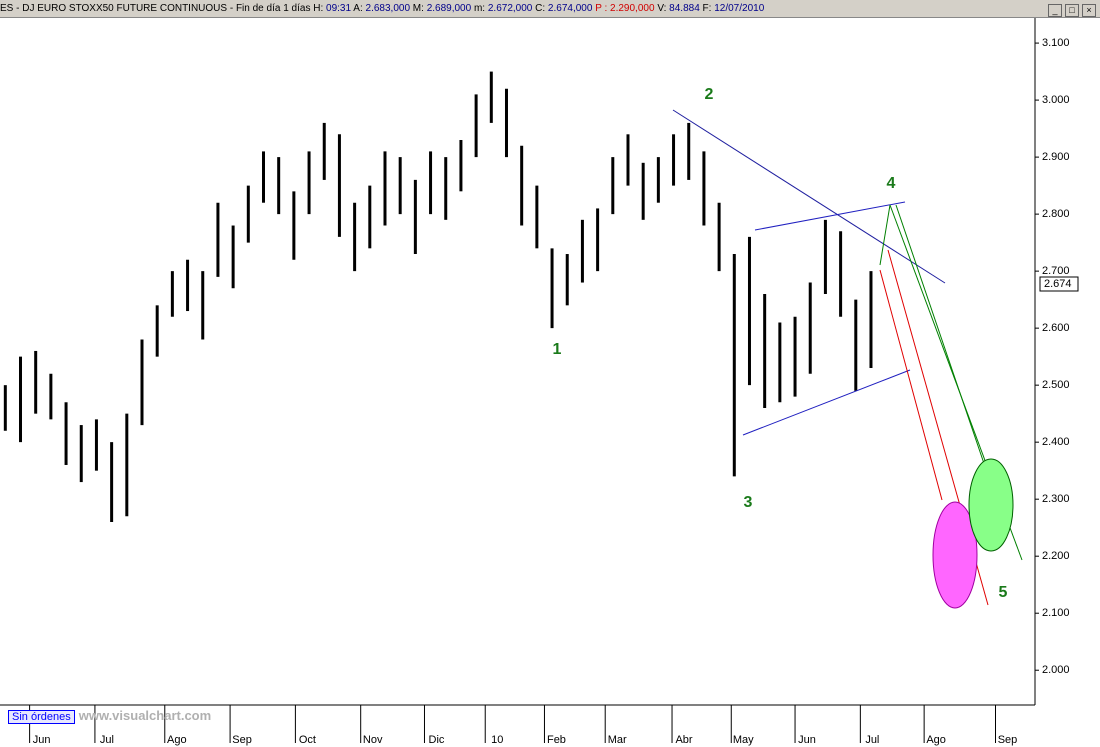 The width and height of the screenshot is (1100, 747). Describe the element at coordinates (1056, 214) in the screenshot. I see `y-tick-label: 2.800` at that location.